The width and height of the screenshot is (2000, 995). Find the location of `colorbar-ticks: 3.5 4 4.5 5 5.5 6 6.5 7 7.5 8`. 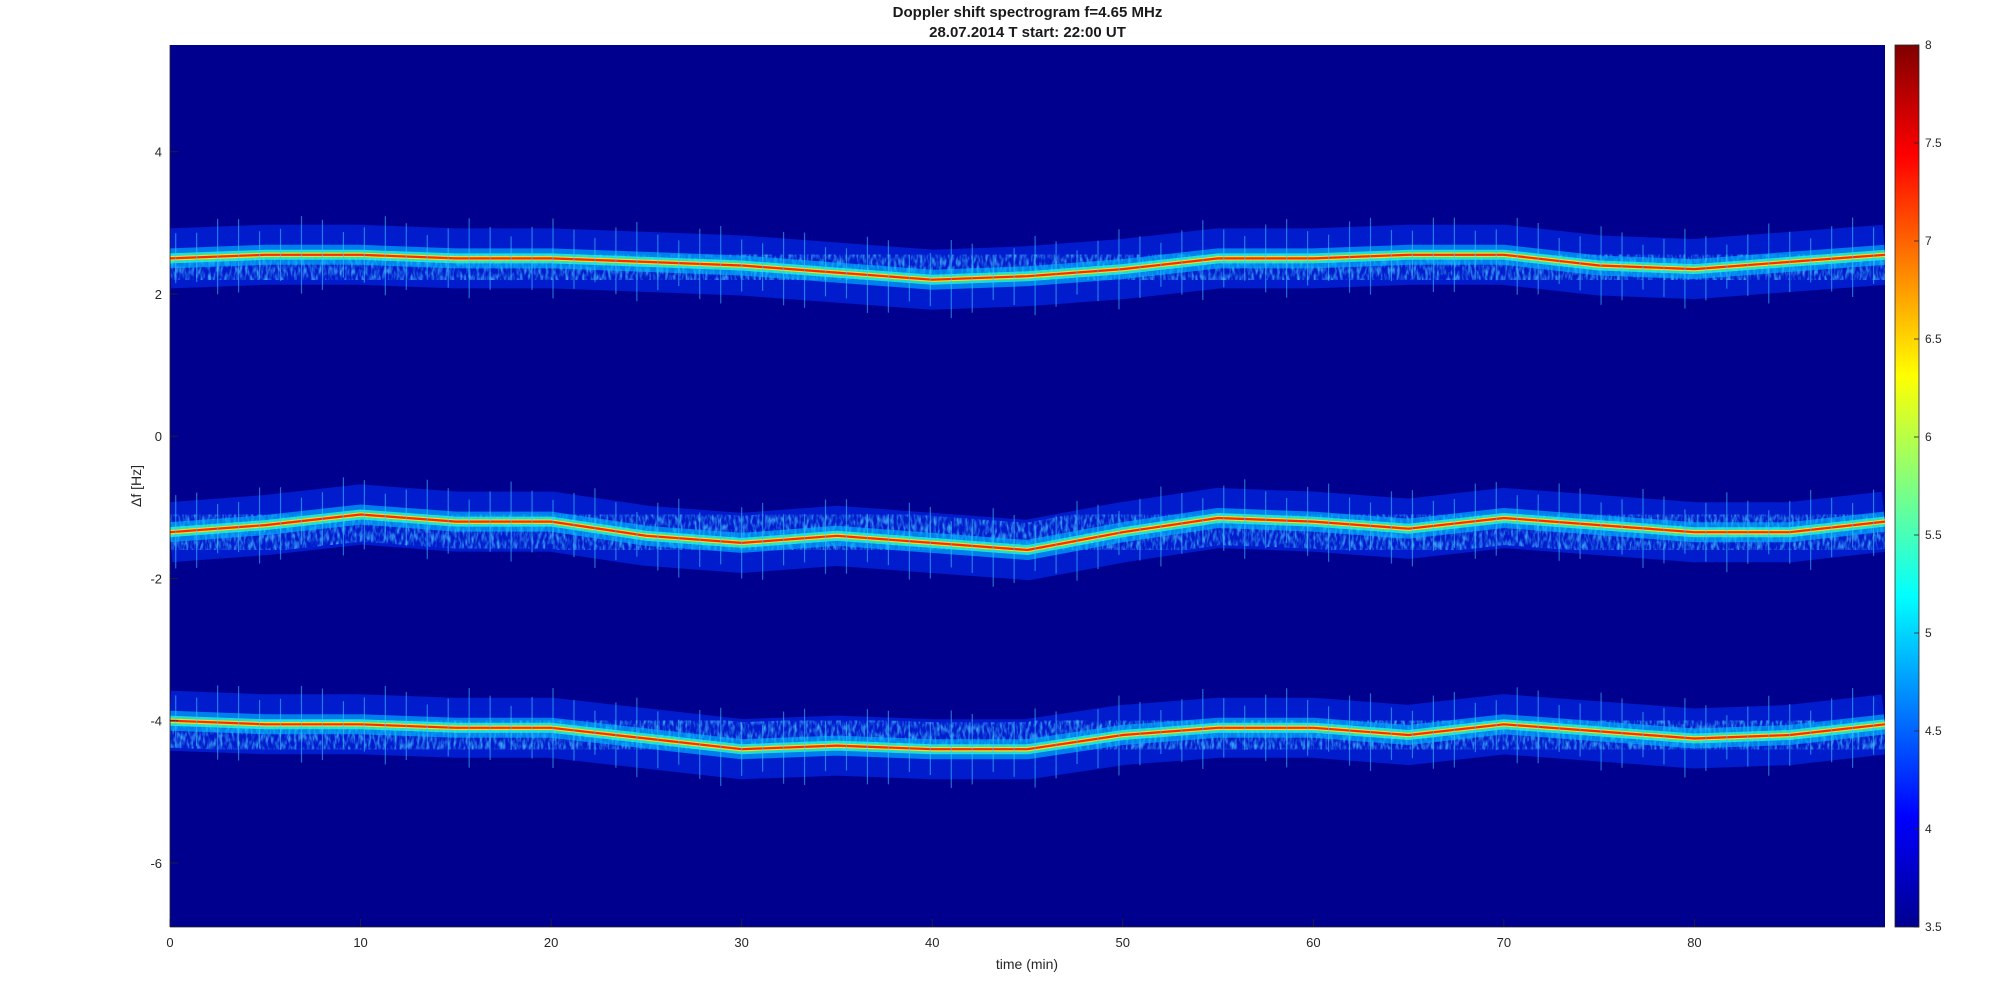

colorbar-ticks: 3.5 4 4.5 5 5.5 6 6.5 7 7.5 8 is located at coordinates (1928, 486).